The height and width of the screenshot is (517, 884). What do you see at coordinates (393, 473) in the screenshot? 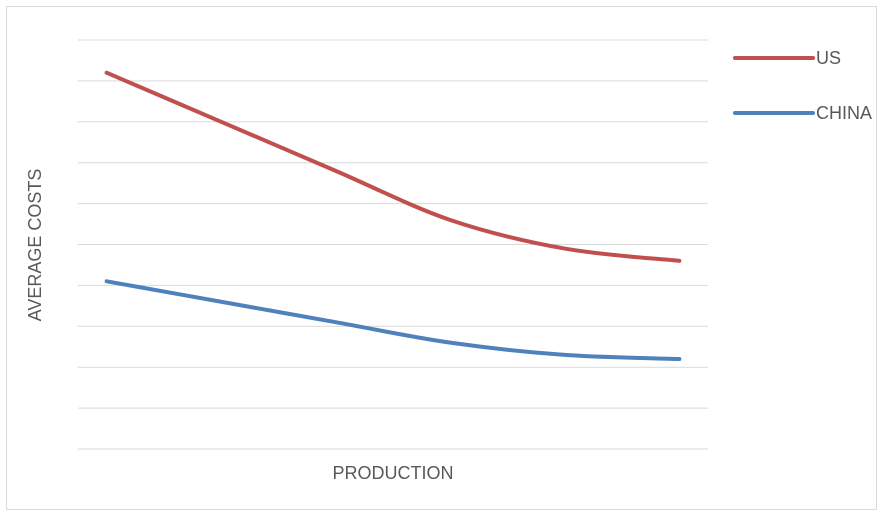
I see `x-axis-title: PRODUCTION` at bounding box center [393, 473].